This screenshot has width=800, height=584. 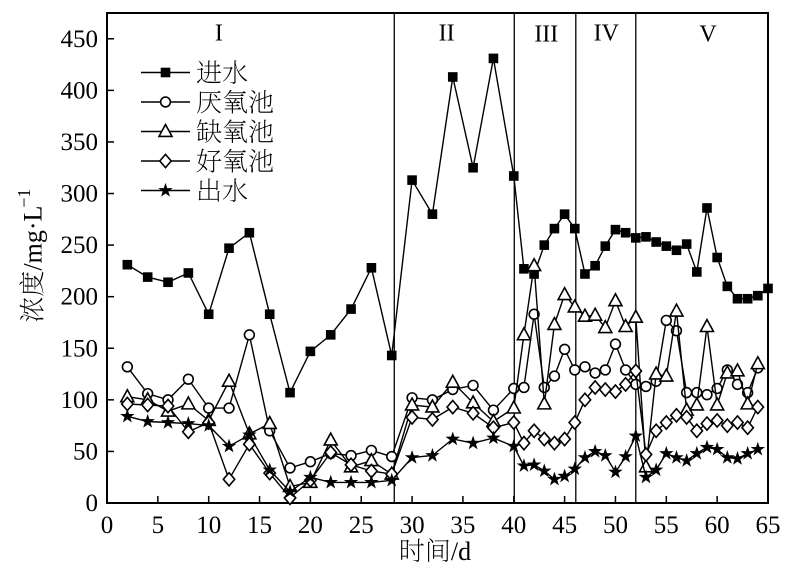 What do you see at coordinates (219, 34) in the screenshot?
I see `phase-label-I: I` at bounding box center [219, 34].